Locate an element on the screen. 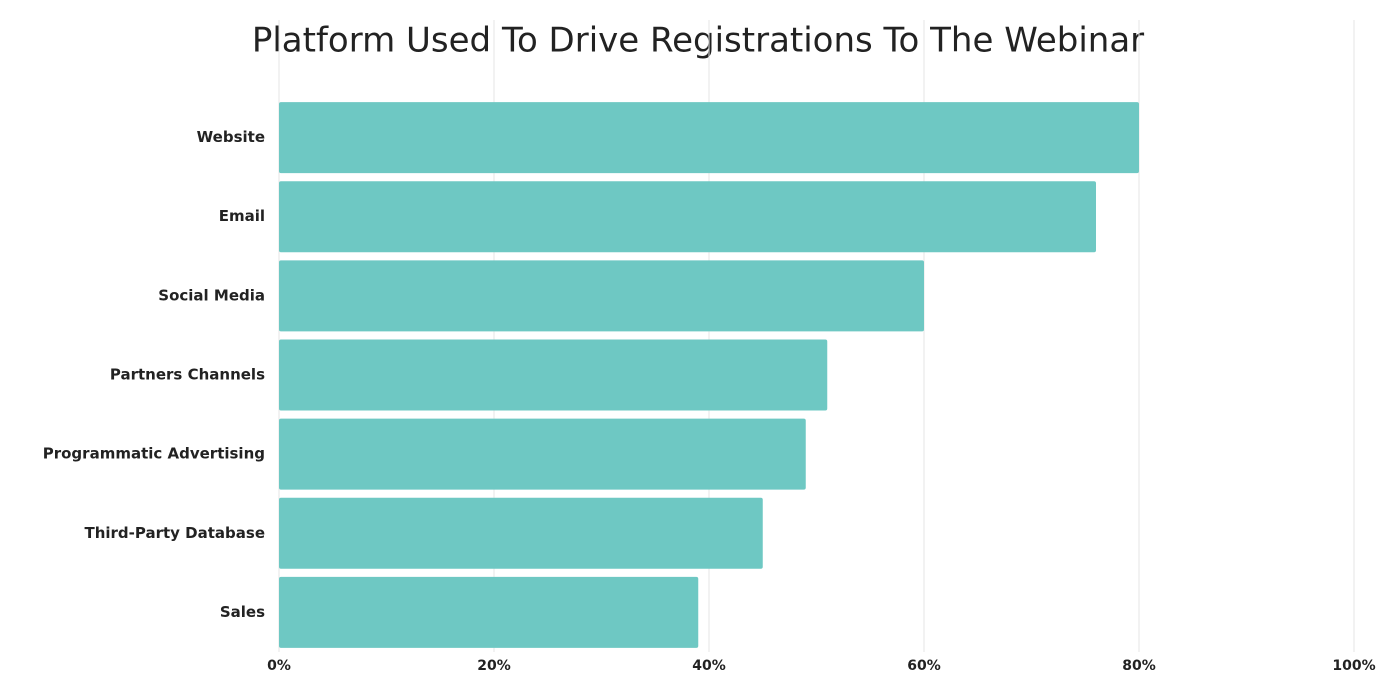 The height and width of the screenshot is (684, 1394). x-tick-label: 60% is located at coordinates (924, 666).